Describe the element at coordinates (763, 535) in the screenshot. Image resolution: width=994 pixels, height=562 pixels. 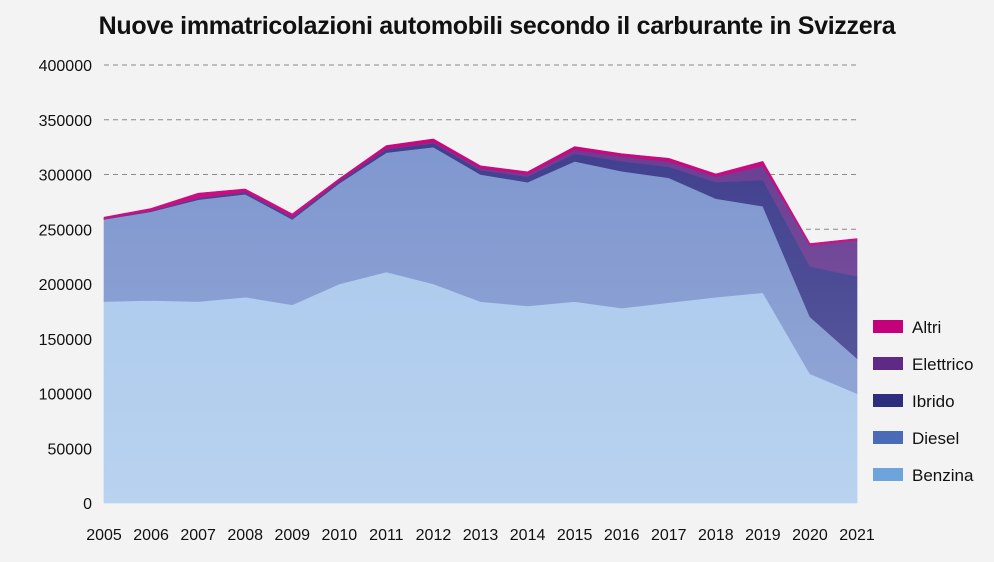
I see `x-tick-label: 2019` at that location.